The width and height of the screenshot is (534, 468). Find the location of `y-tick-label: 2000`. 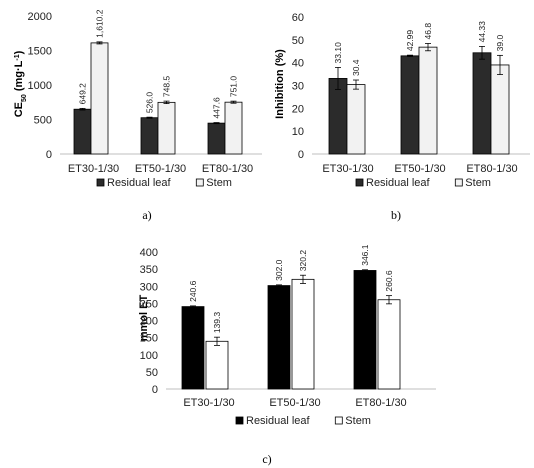

y-tick-label: 2000 is located at coordinates (40, 17).